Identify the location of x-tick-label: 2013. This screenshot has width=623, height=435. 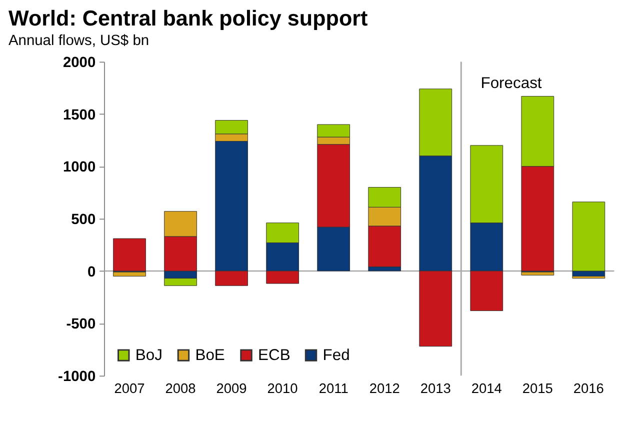
(436, 388).